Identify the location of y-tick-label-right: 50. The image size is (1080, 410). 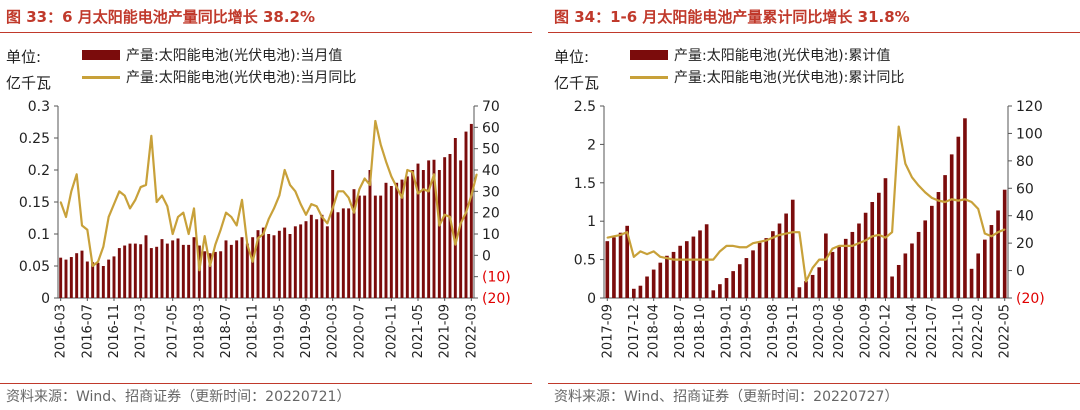
(491, 150).